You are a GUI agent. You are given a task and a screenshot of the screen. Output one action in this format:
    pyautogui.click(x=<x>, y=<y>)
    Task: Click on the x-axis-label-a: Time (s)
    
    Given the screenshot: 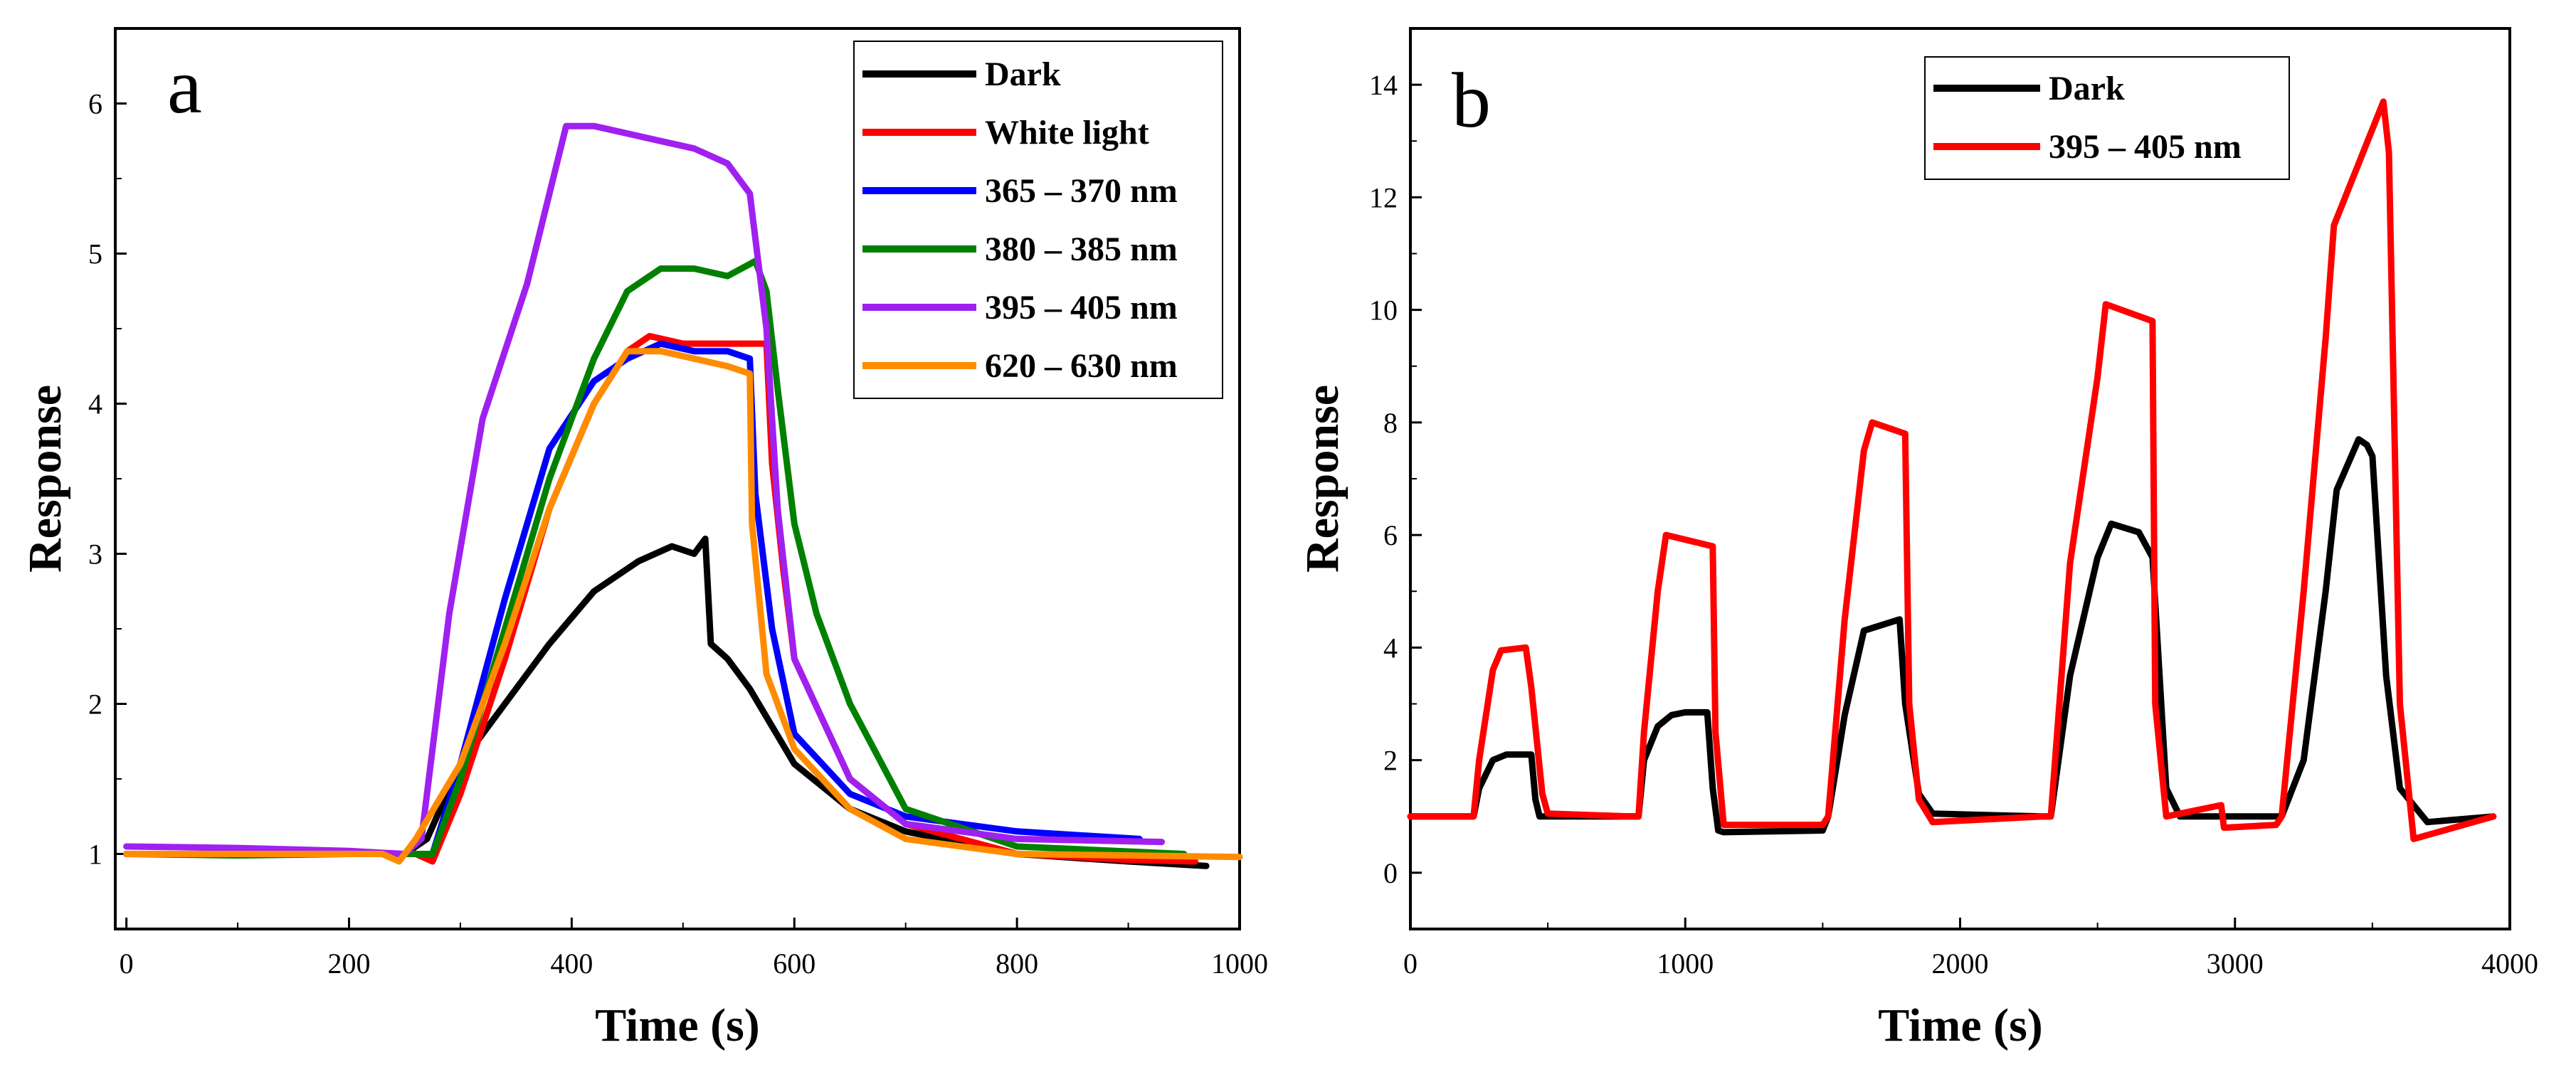 What is the action you would take?
    pyautogui.click(x=677, y=1025)
    